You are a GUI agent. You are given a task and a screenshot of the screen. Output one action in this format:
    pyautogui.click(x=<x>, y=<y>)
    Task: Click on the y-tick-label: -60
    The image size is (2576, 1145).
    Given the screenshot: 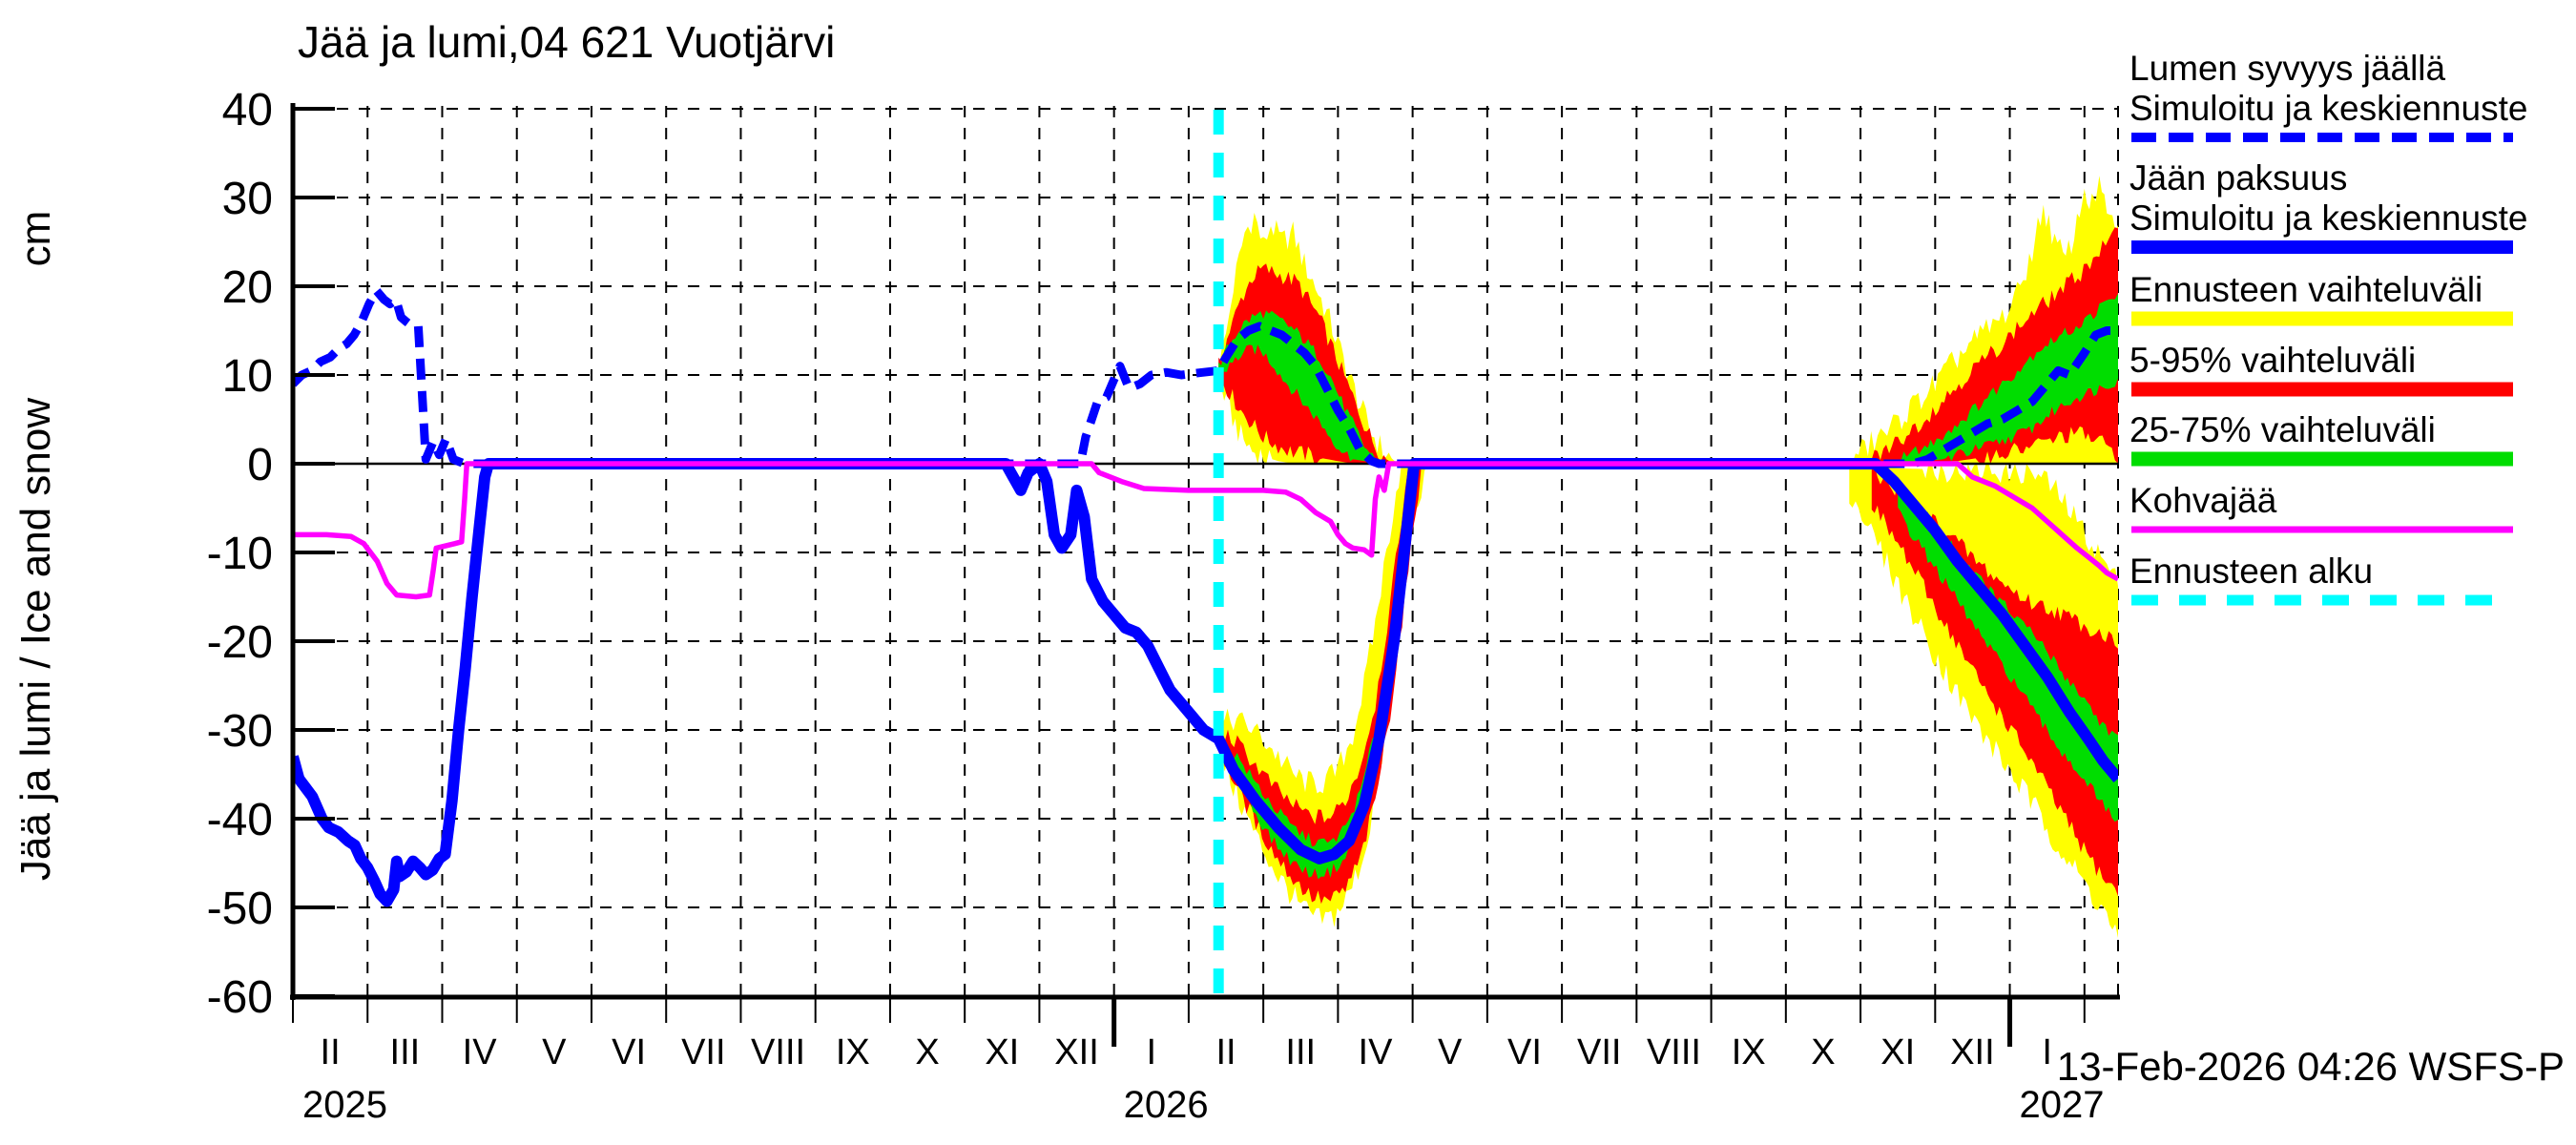 What is the action you would take?
    pyautogui.click(x=240, y=997)
    